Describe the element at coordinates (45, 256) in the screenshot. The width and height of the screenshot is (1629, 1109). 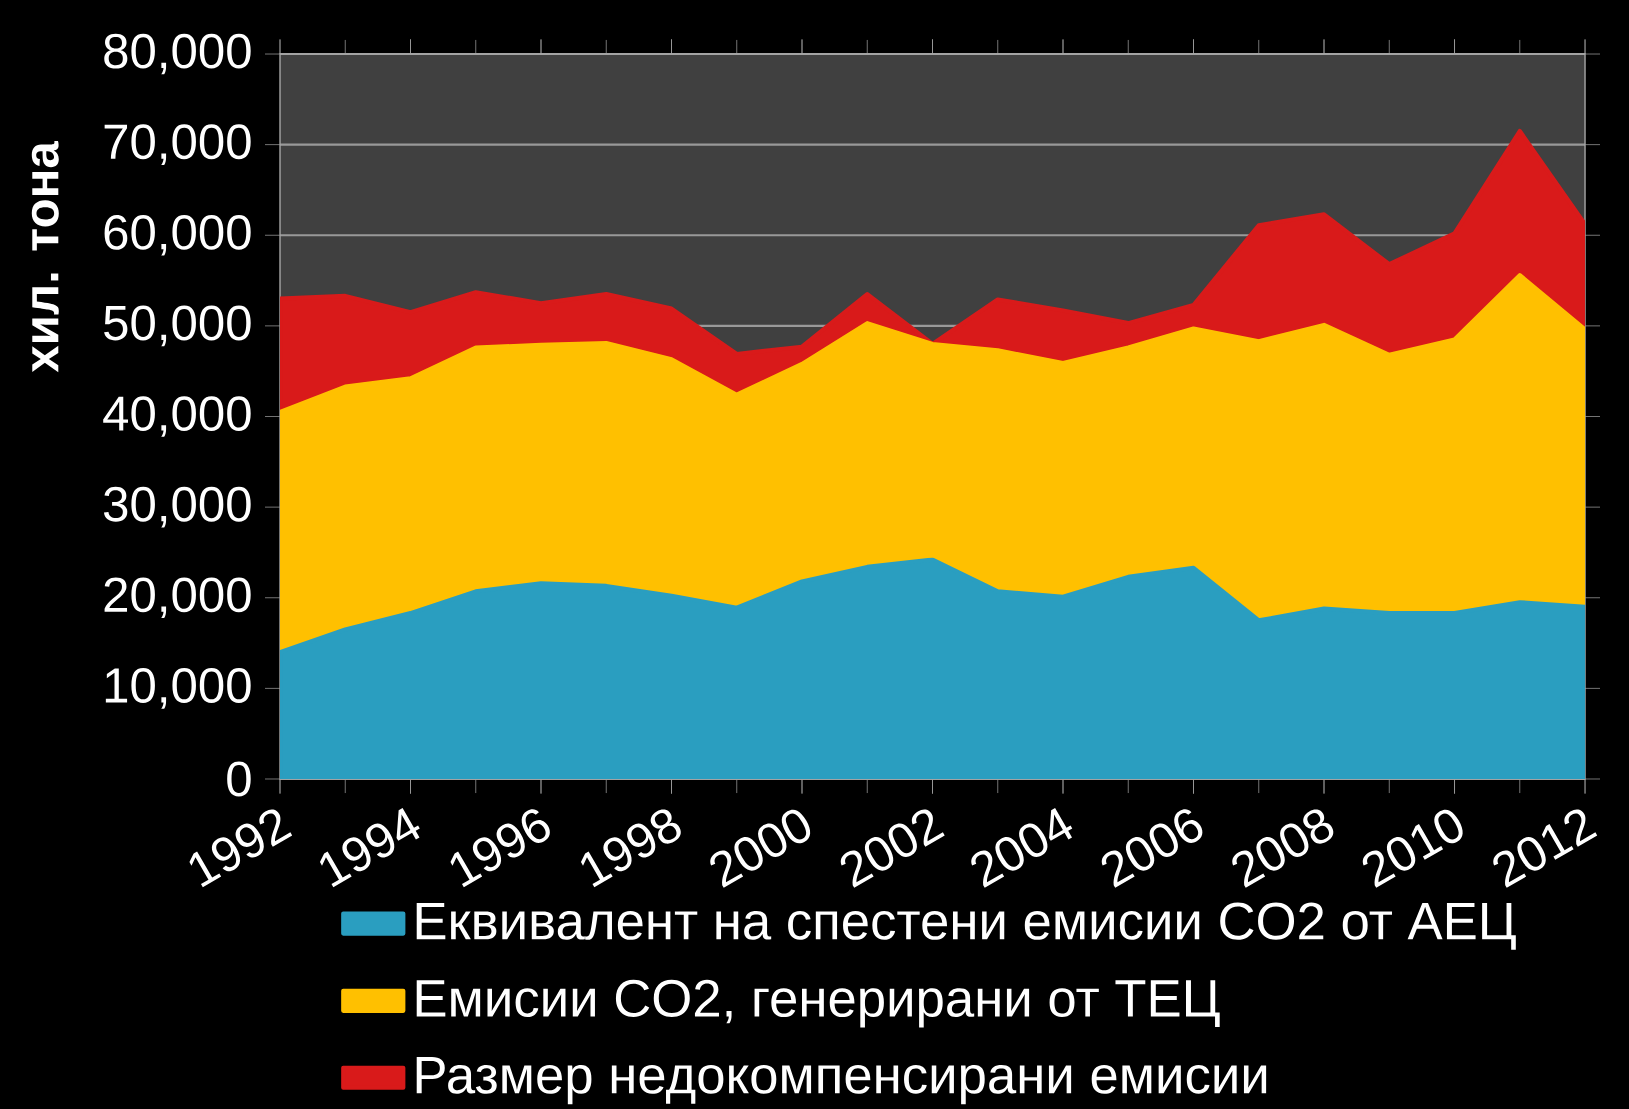
I see `y-axis-title: хил. тона` at that location.